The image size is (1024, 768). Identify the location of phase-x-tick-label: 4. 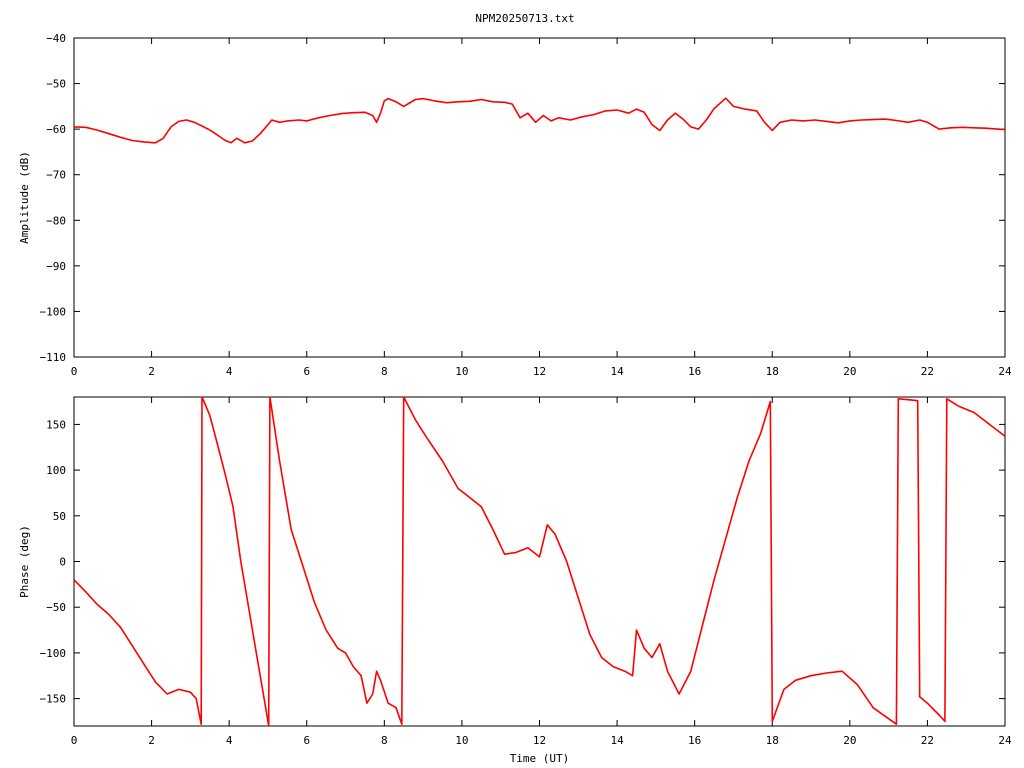
(229, 740).